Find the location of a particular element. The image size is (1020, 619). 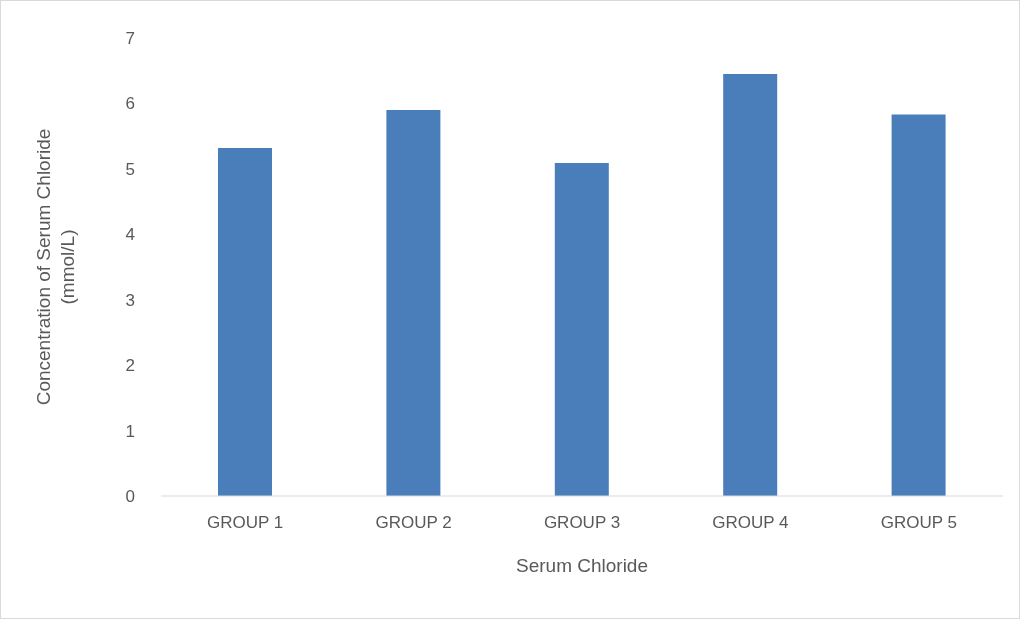

y-tick-label: 0 is located at coordinates (130, 497).